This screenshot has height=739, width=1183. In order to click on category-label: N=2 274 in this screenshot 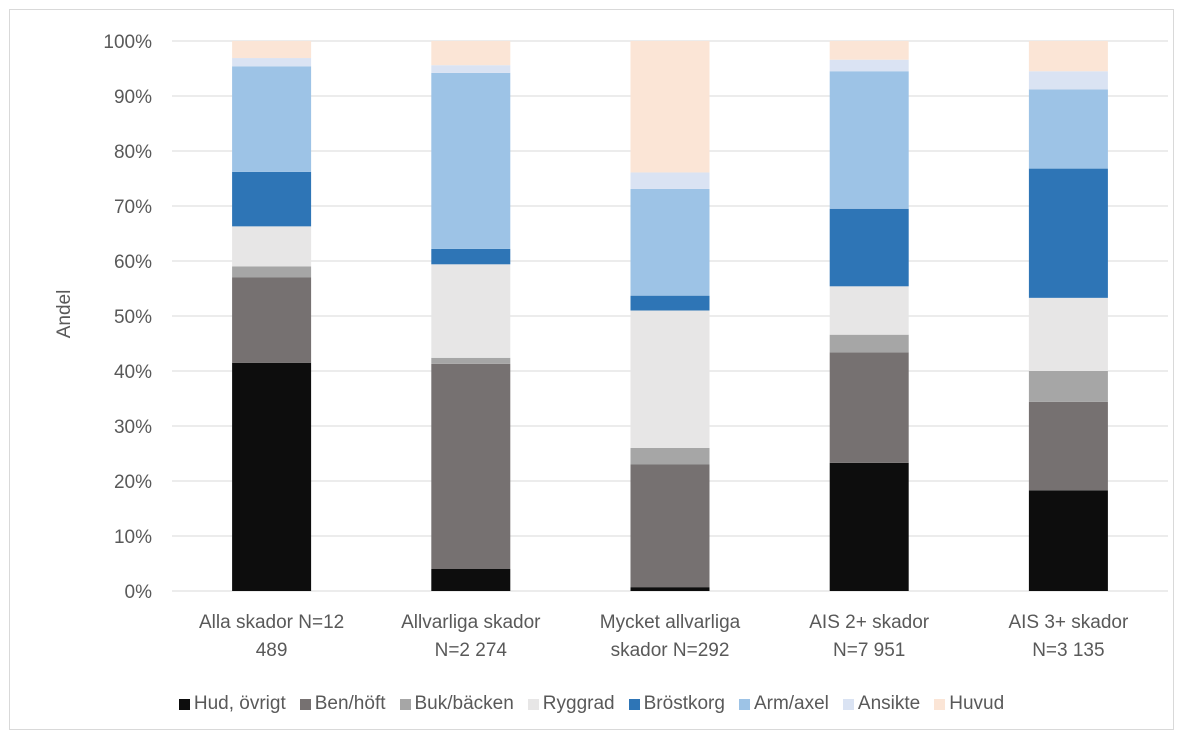, I will do `click(471, 650)`.